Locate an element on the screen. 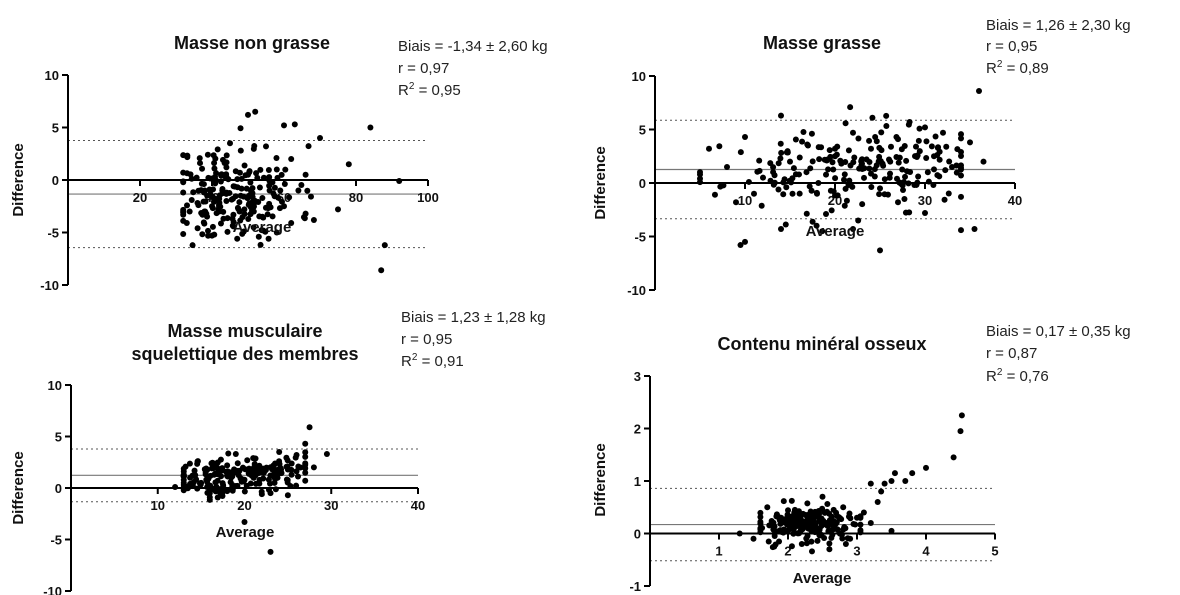 This screenshot has height=595, width=1180. y-tick-label: -5 is located at coordinates (640, 237).